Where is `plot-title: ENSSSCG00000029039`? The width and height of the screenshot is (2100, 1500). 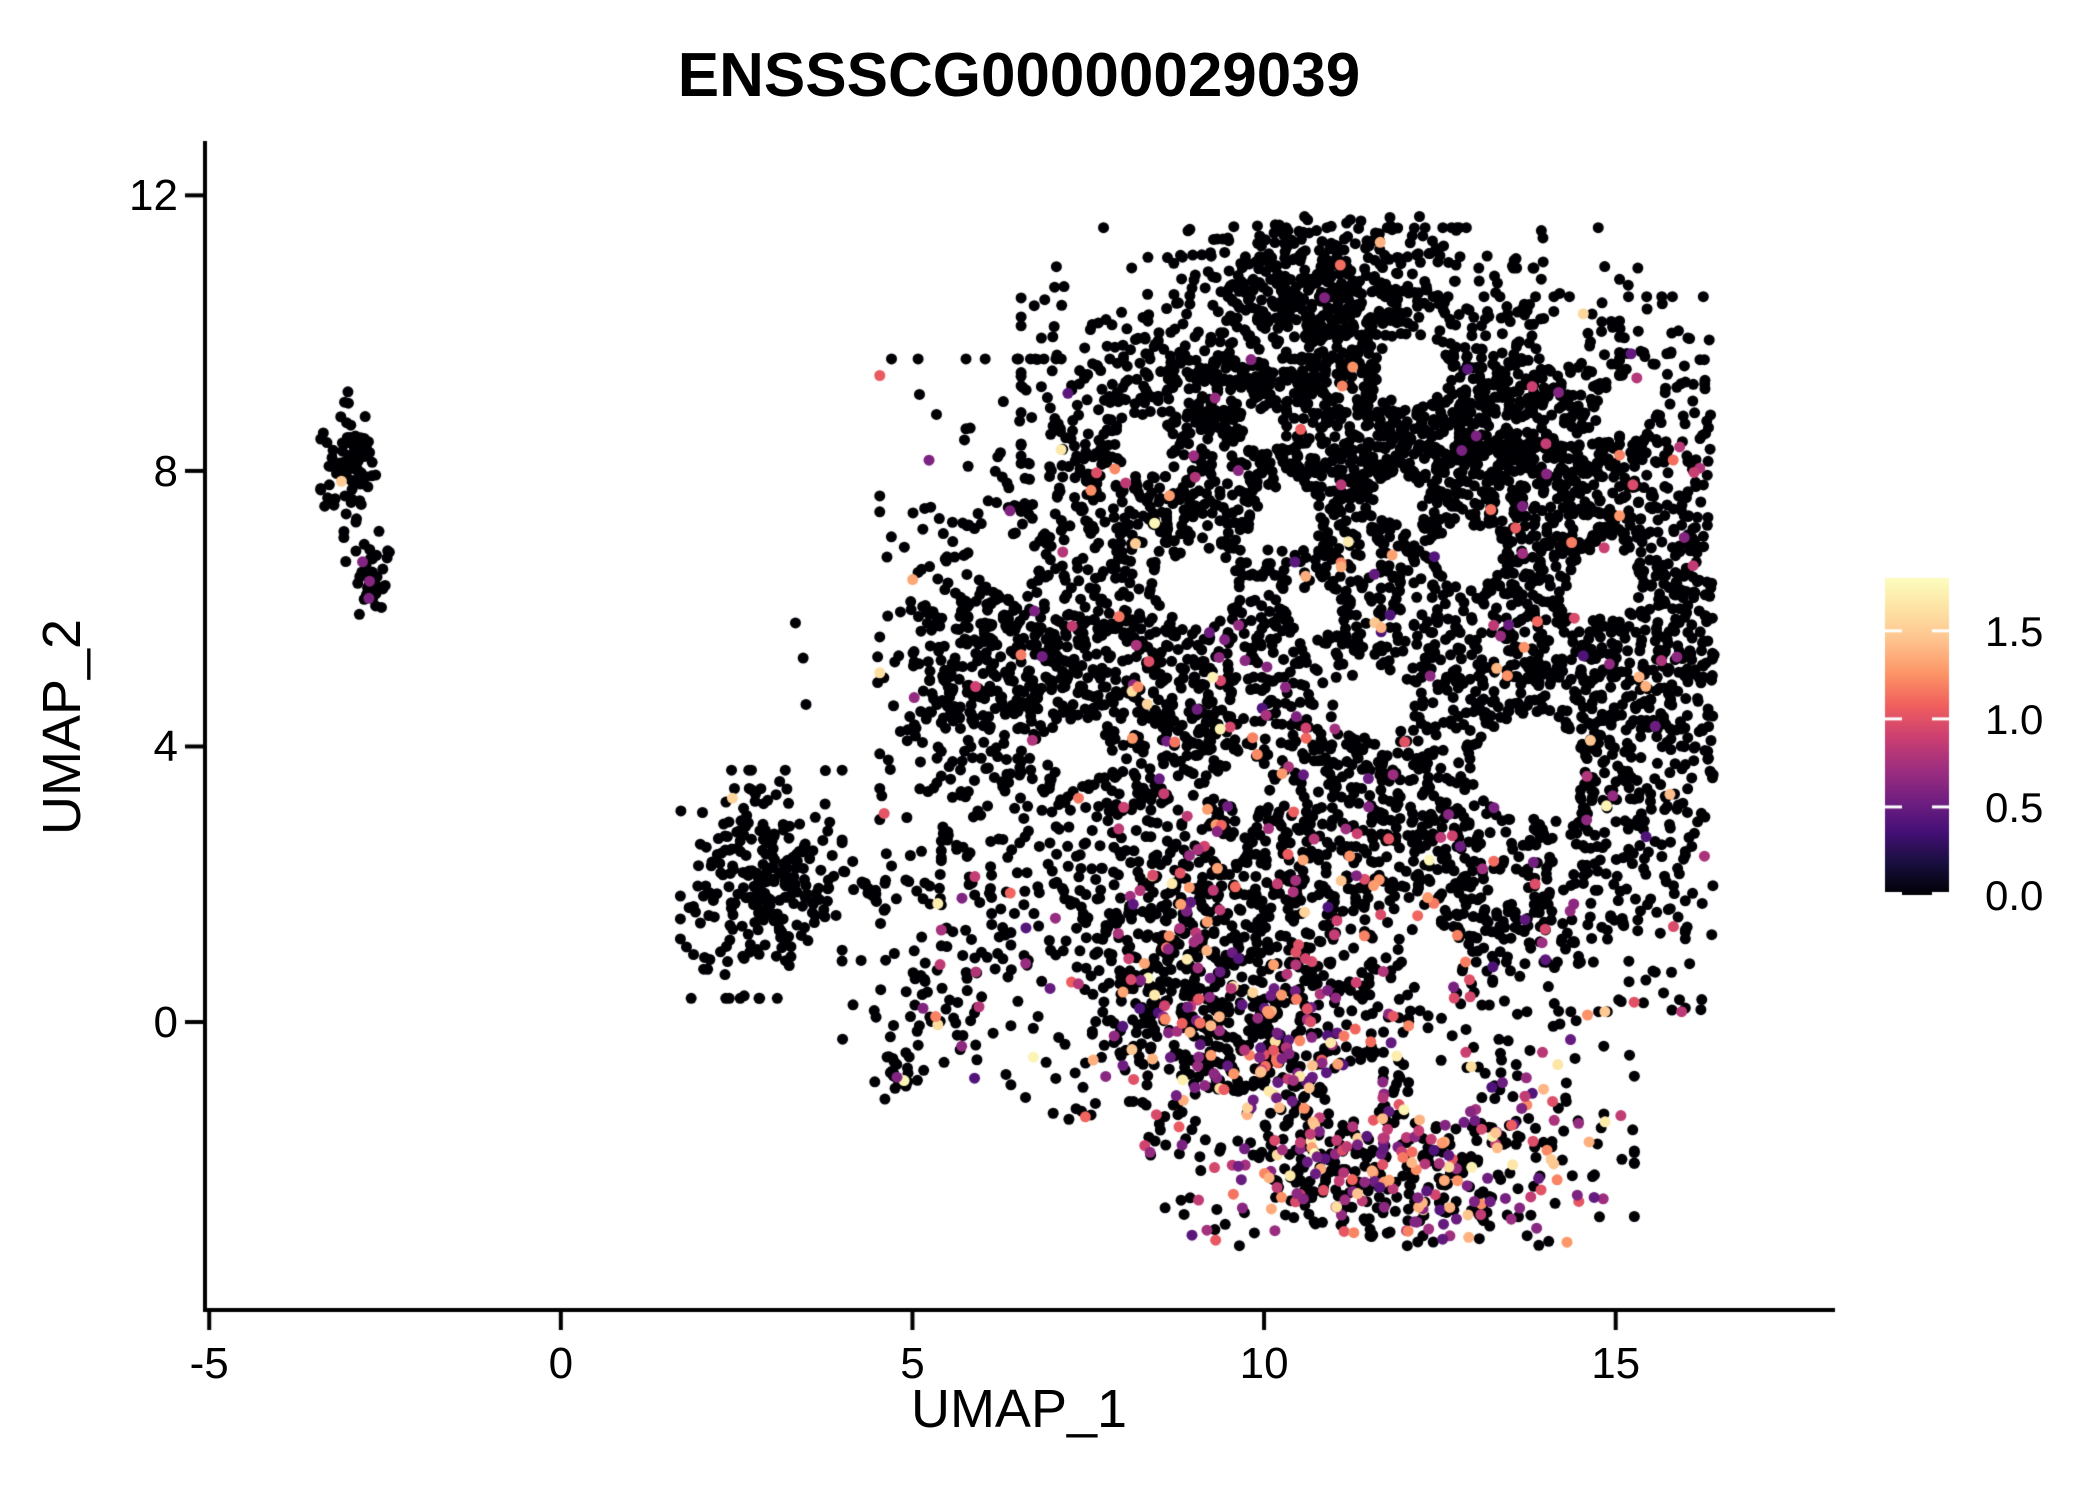
plot-title: ENSSSCG00000029039 is located at coordinates (1019, 75).